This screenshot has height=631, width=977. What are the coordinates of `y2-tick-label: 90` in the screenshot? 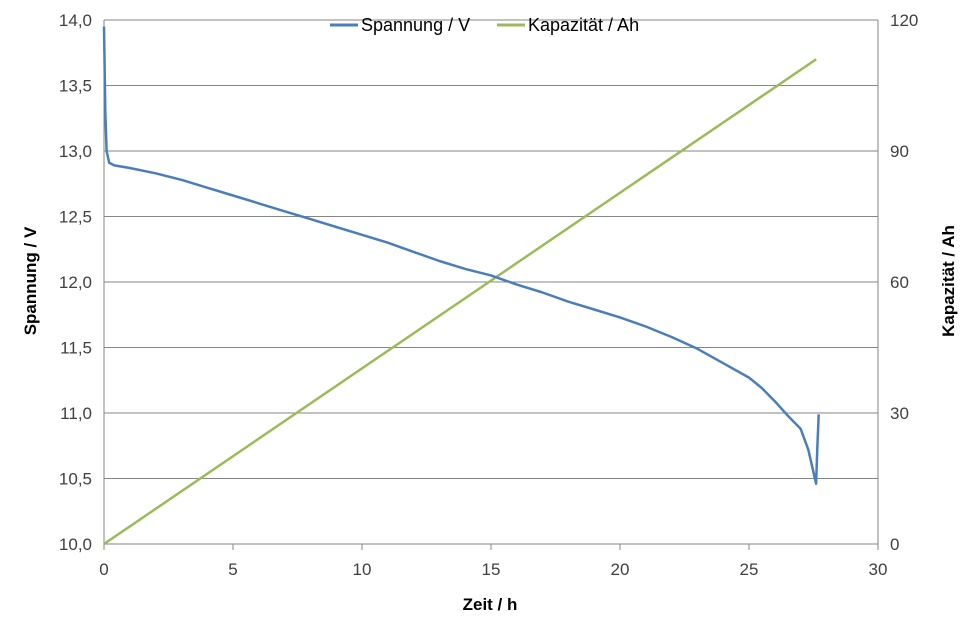 It's located at (899, 151).